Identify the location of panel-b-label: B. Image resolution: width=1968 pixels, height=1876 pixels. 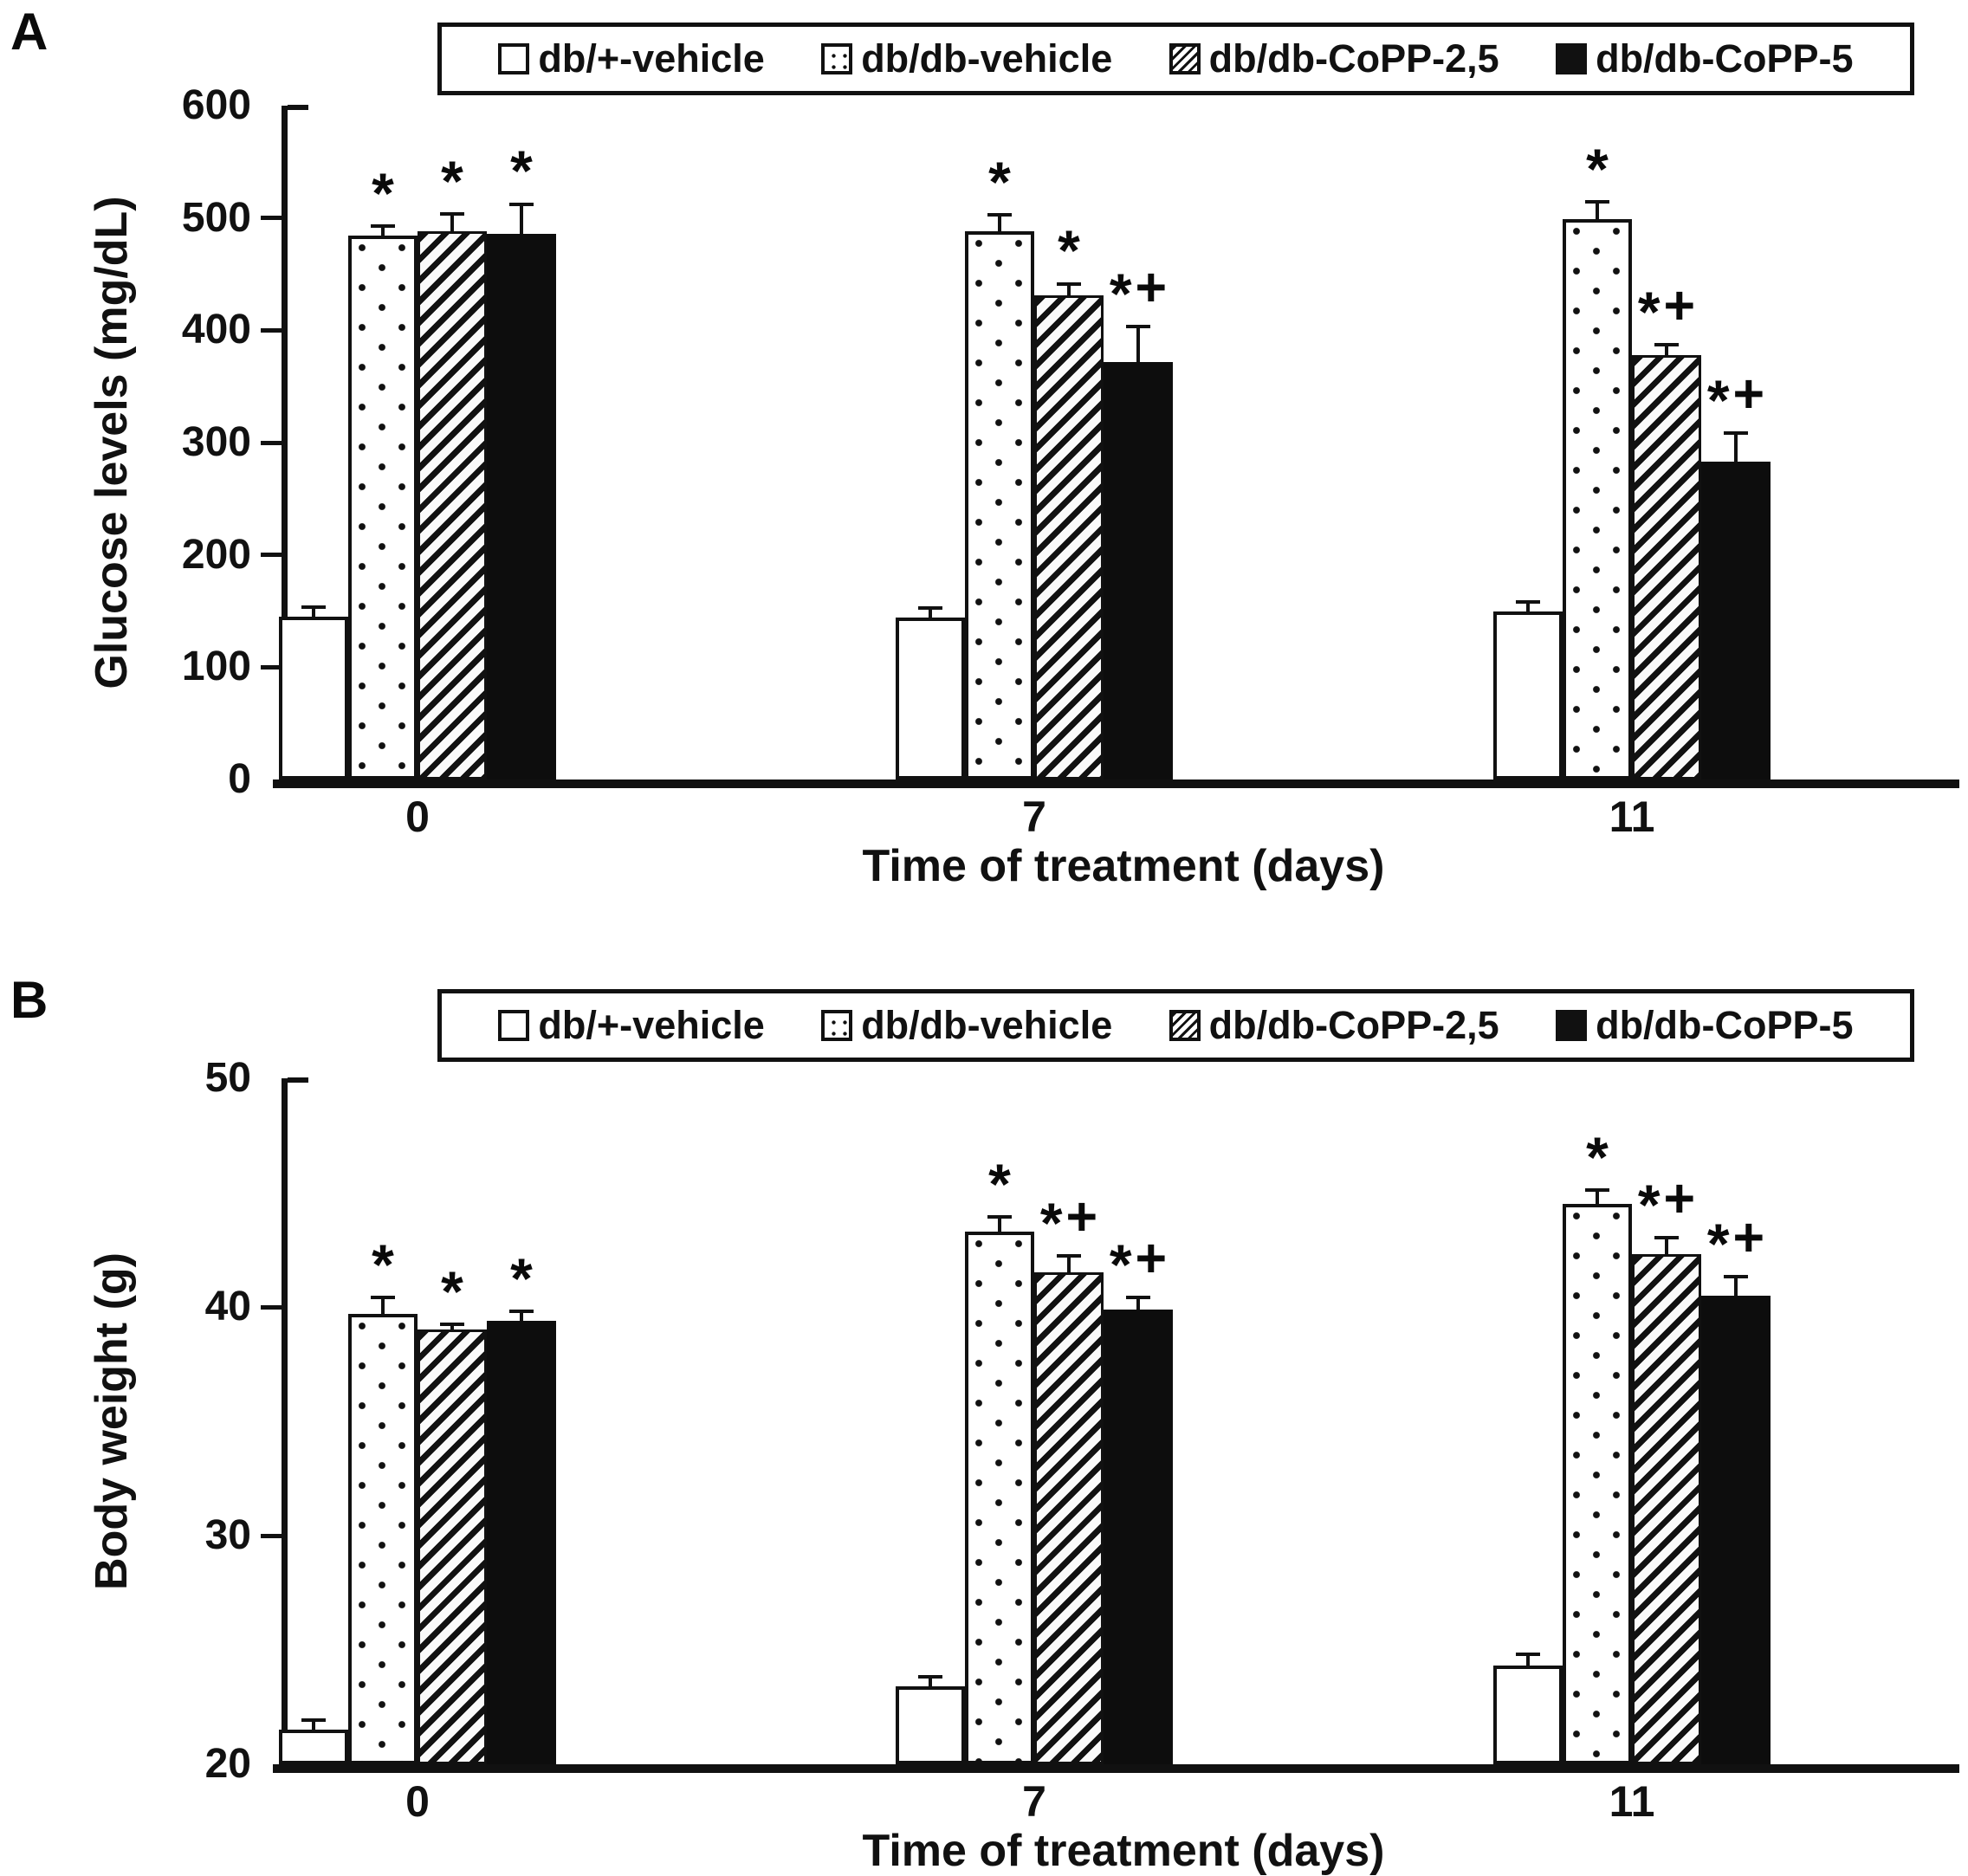
(30, 1000).